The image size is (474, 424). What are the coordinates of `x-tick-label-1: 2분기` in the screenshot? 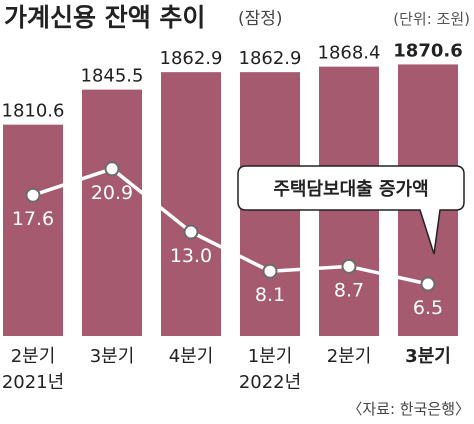 It's located at (33, 356).